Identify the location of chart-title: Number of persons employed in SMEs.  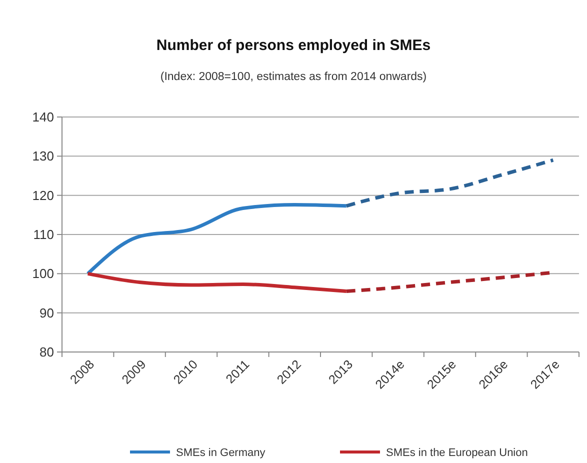
(293, 45).